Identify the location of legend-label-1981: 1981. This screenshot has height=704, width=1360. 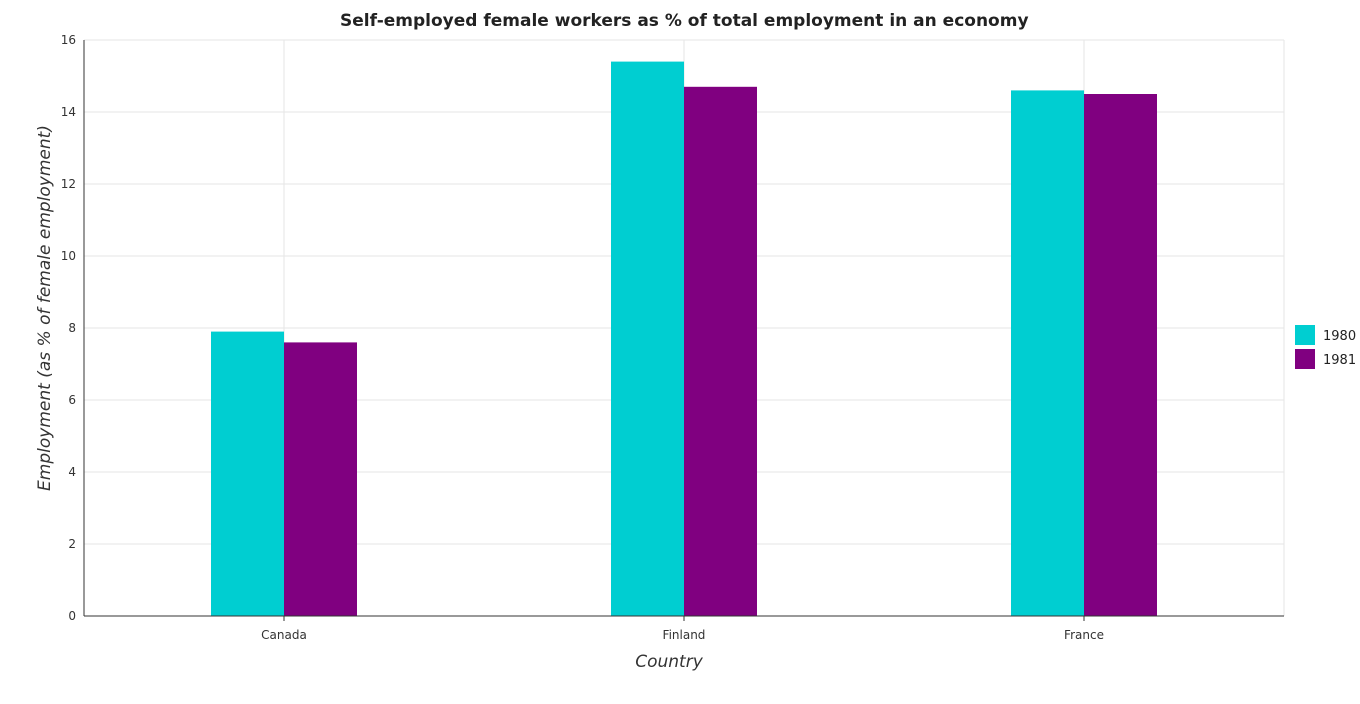
(1339, 360).